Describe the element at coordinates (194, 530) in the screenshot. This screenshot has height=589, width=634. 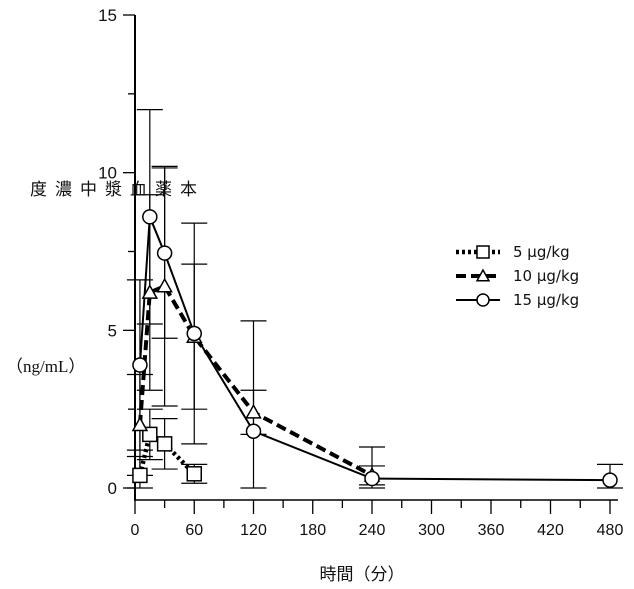
I see `x-tick-label: 60` at that location.